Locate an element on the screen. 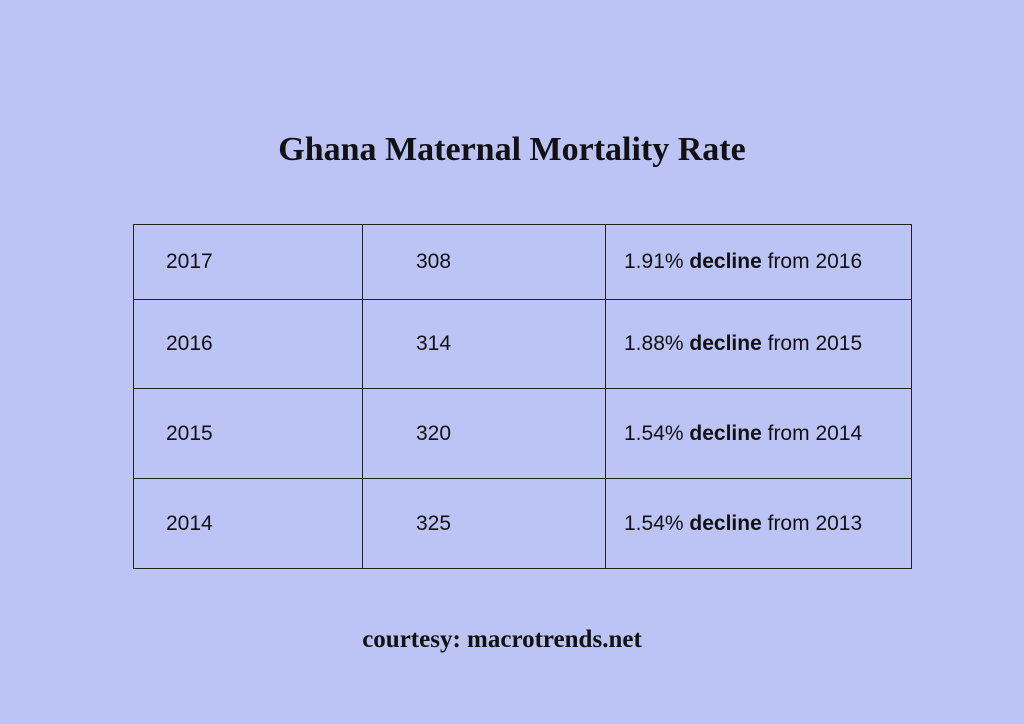  change-percent: 1.91% is located at coordinates (654, 261).